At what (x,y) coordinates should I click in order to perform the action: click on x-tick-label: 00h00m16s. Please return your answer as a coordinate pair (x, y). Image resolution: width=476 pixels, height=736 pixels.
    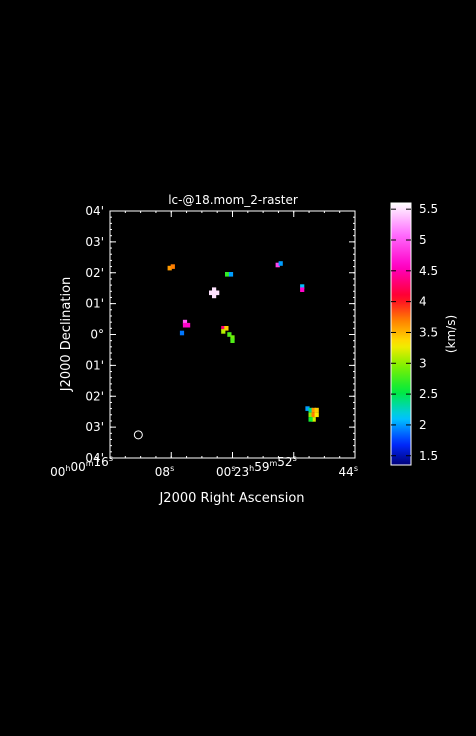
    Looking at the image, I should click on (81, 466).